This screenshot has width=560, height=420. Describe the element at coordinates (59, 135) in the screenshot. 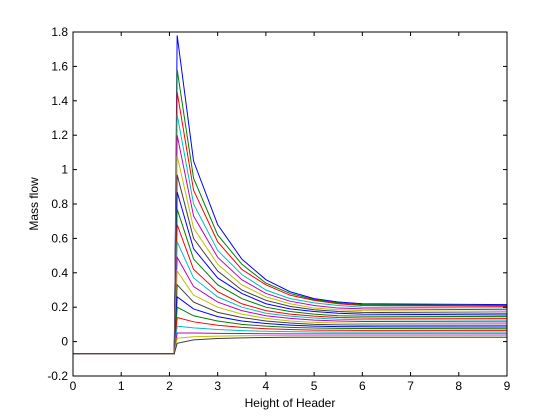

I see `y-tick-label: 1.2` at that location.